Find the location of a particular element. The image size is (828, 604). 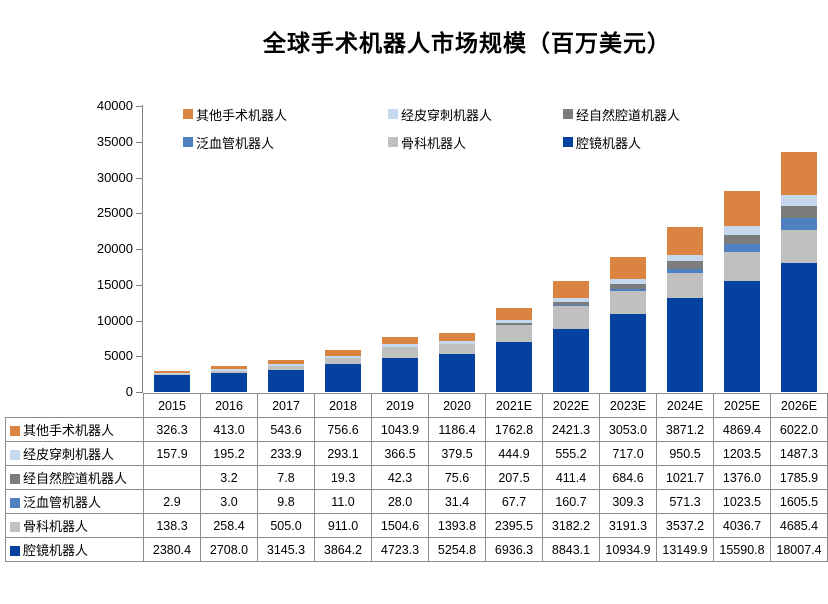

legend-item-5: 骨科机器人 is located at coordinates (427, 142).